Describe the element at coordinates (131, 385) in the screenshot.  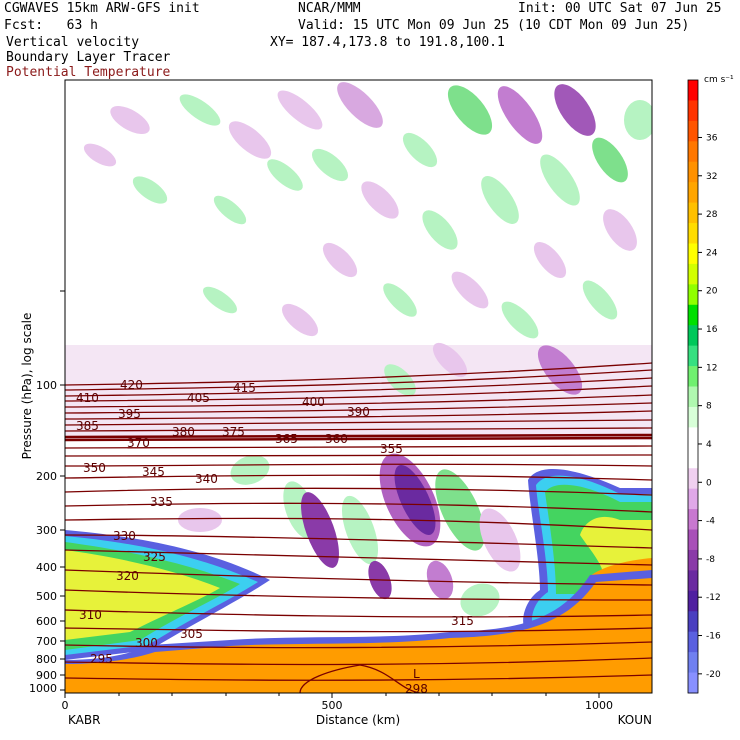
I see `theta-label: 420` at that location.